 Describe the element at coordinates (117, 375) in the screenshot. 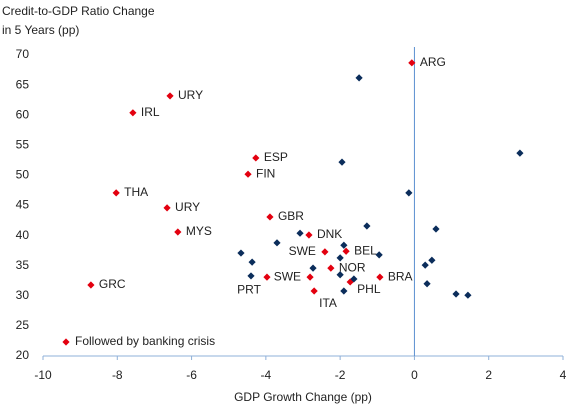

I see `x-tick-label: -8` at that location.